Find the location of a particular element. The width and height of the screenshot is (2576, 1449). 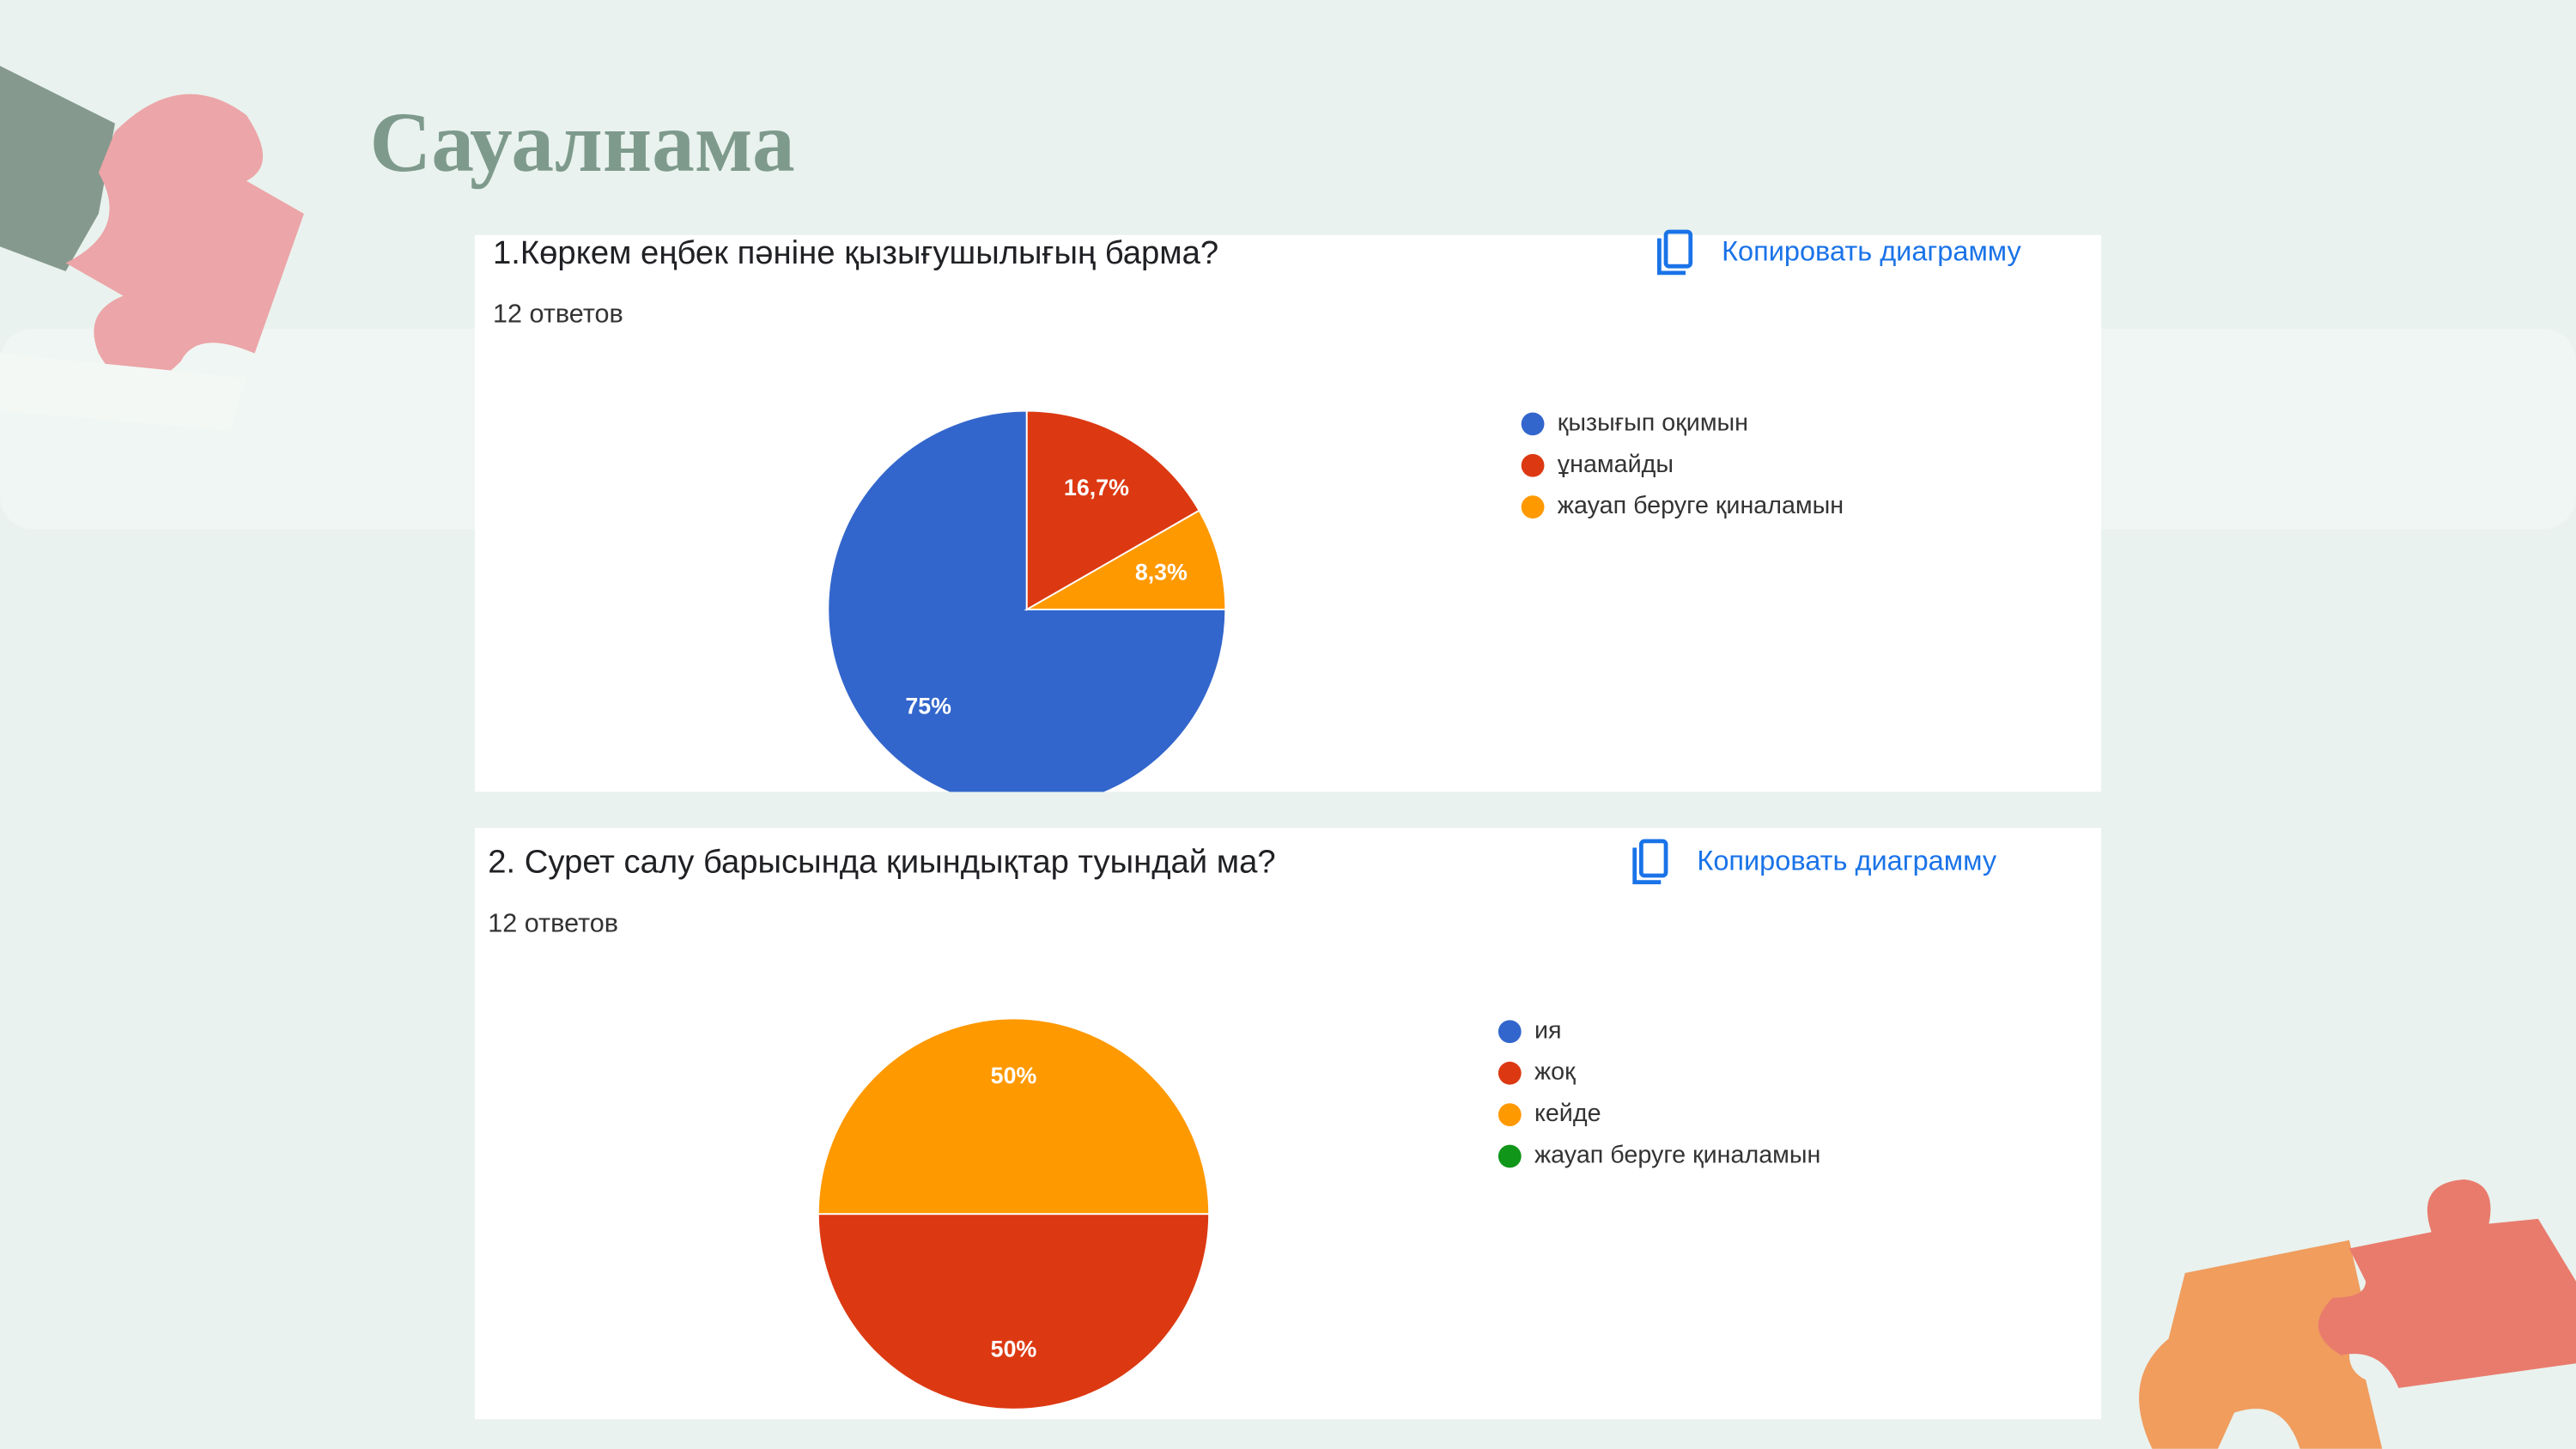

legend-label: кейде is located at coordinates (1568, 1113).